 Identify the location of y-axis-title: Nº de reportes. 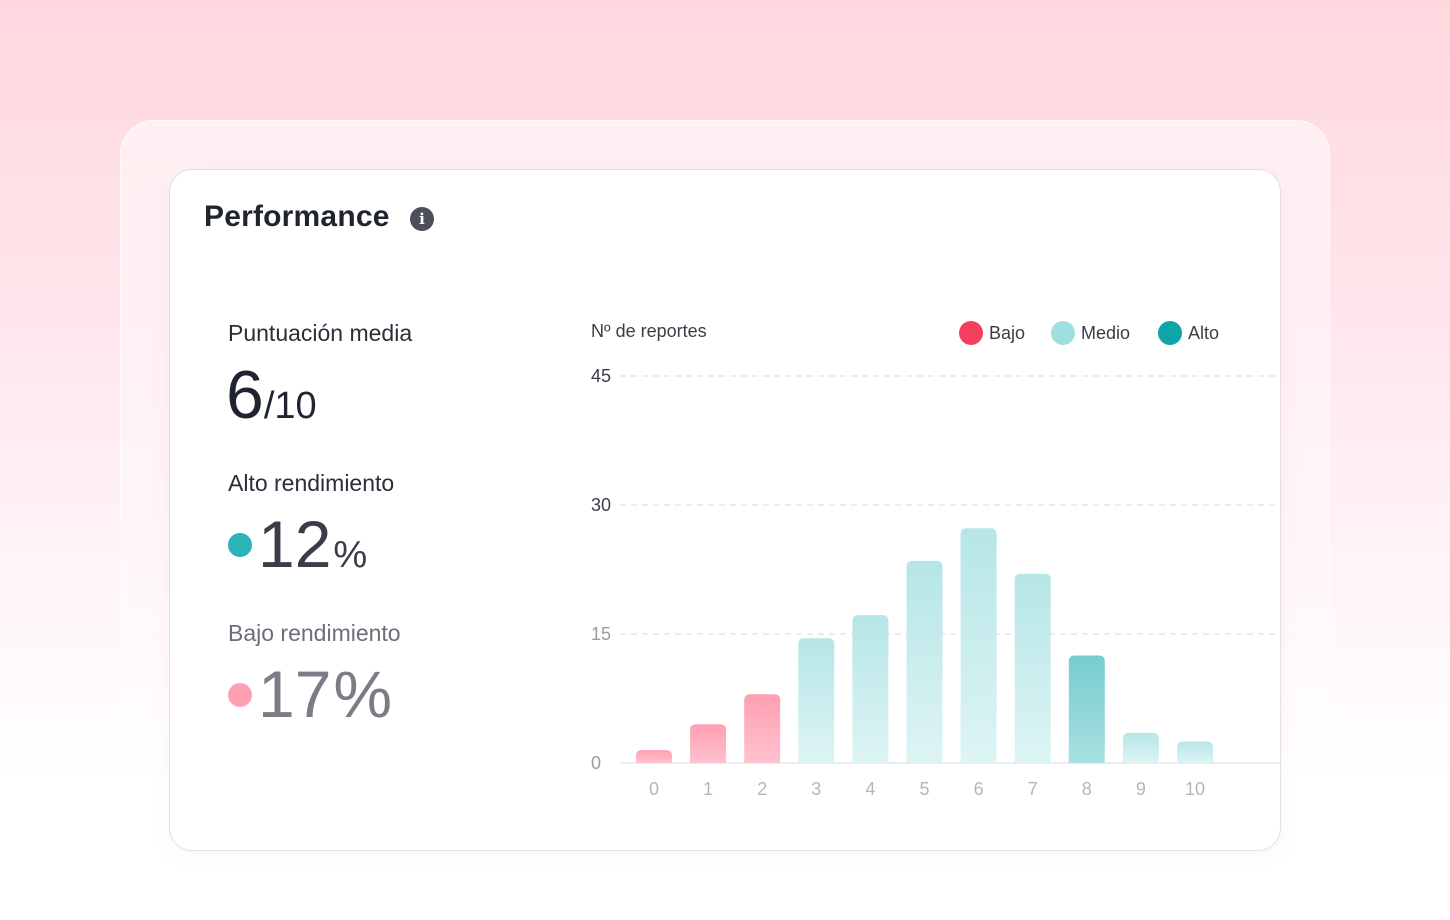
(649, 331).